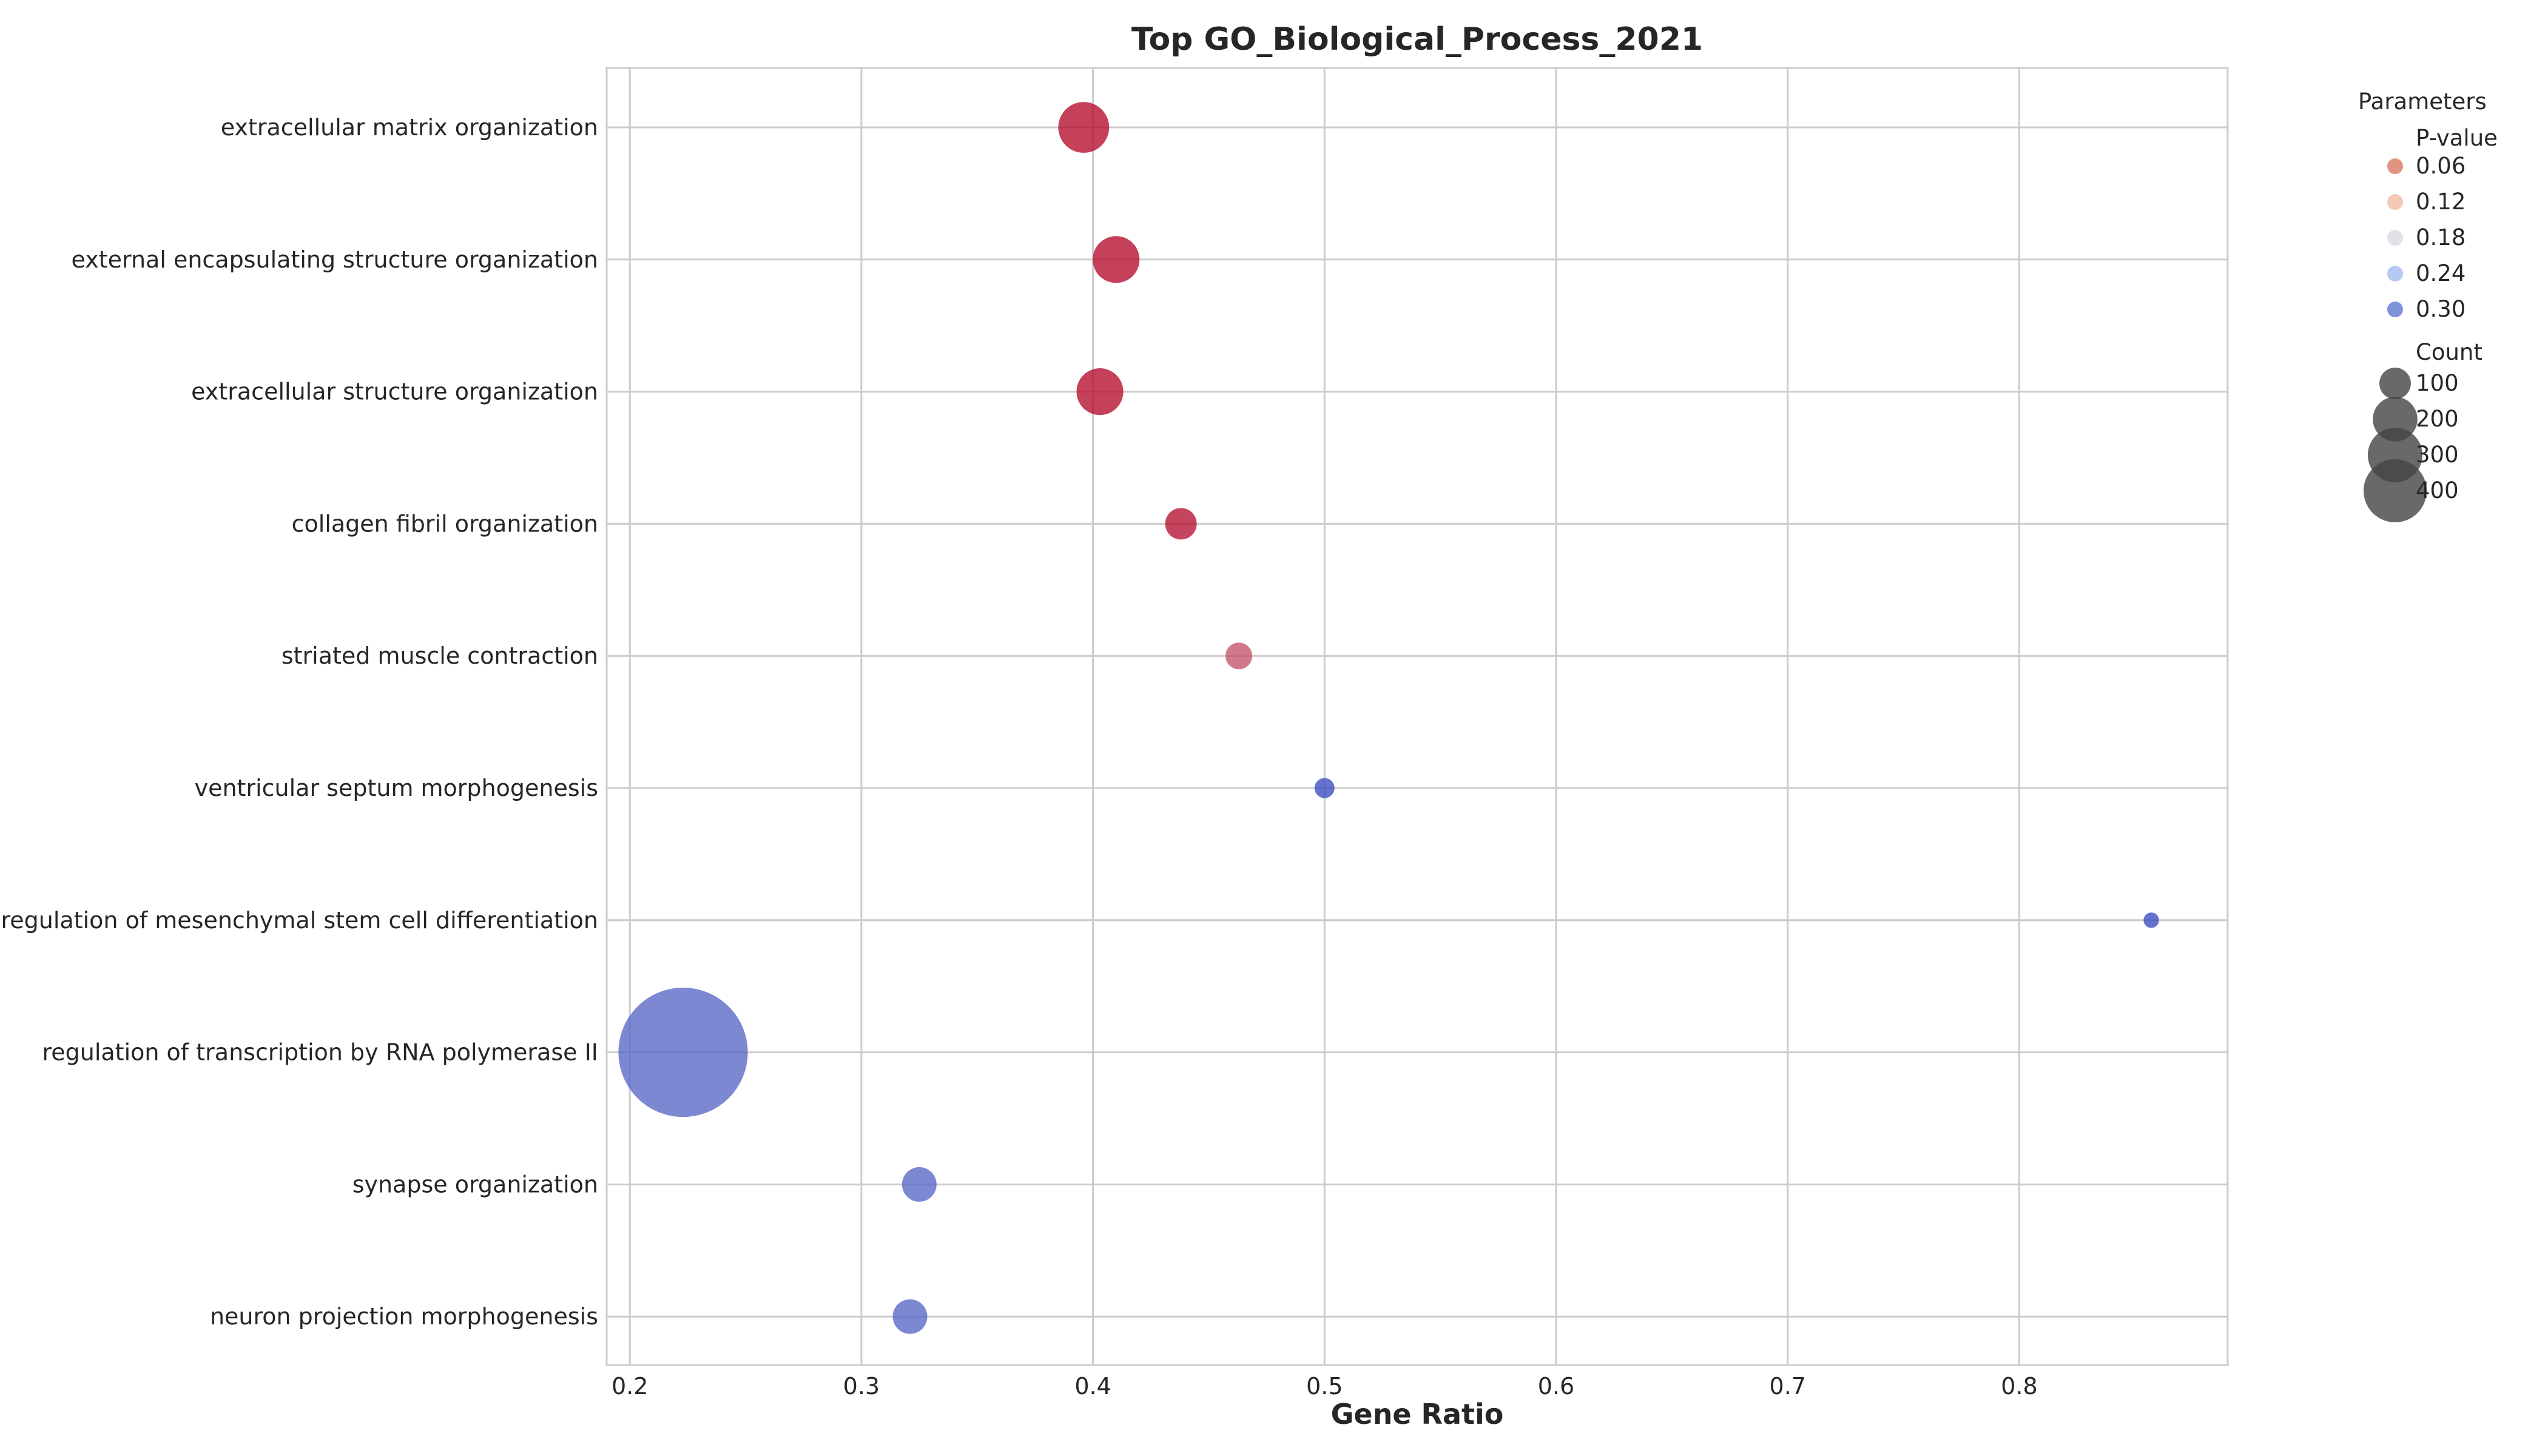  What do you see at coordinates (475, 1184) in the screenshot?
I see `y-tick-label: synapse organization` at bounding box center [475, 1184].